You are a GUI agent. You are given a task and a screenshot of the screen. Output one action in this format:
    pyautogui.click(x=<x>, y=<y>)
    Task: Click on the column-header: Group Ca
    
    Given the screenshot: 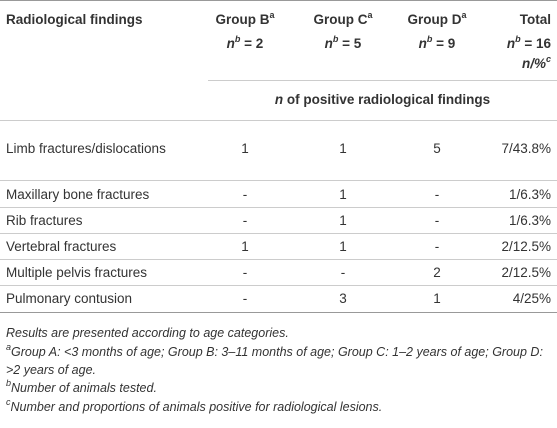 What is the action you would take?
    pyautogui.click(x=343, y=19)
    